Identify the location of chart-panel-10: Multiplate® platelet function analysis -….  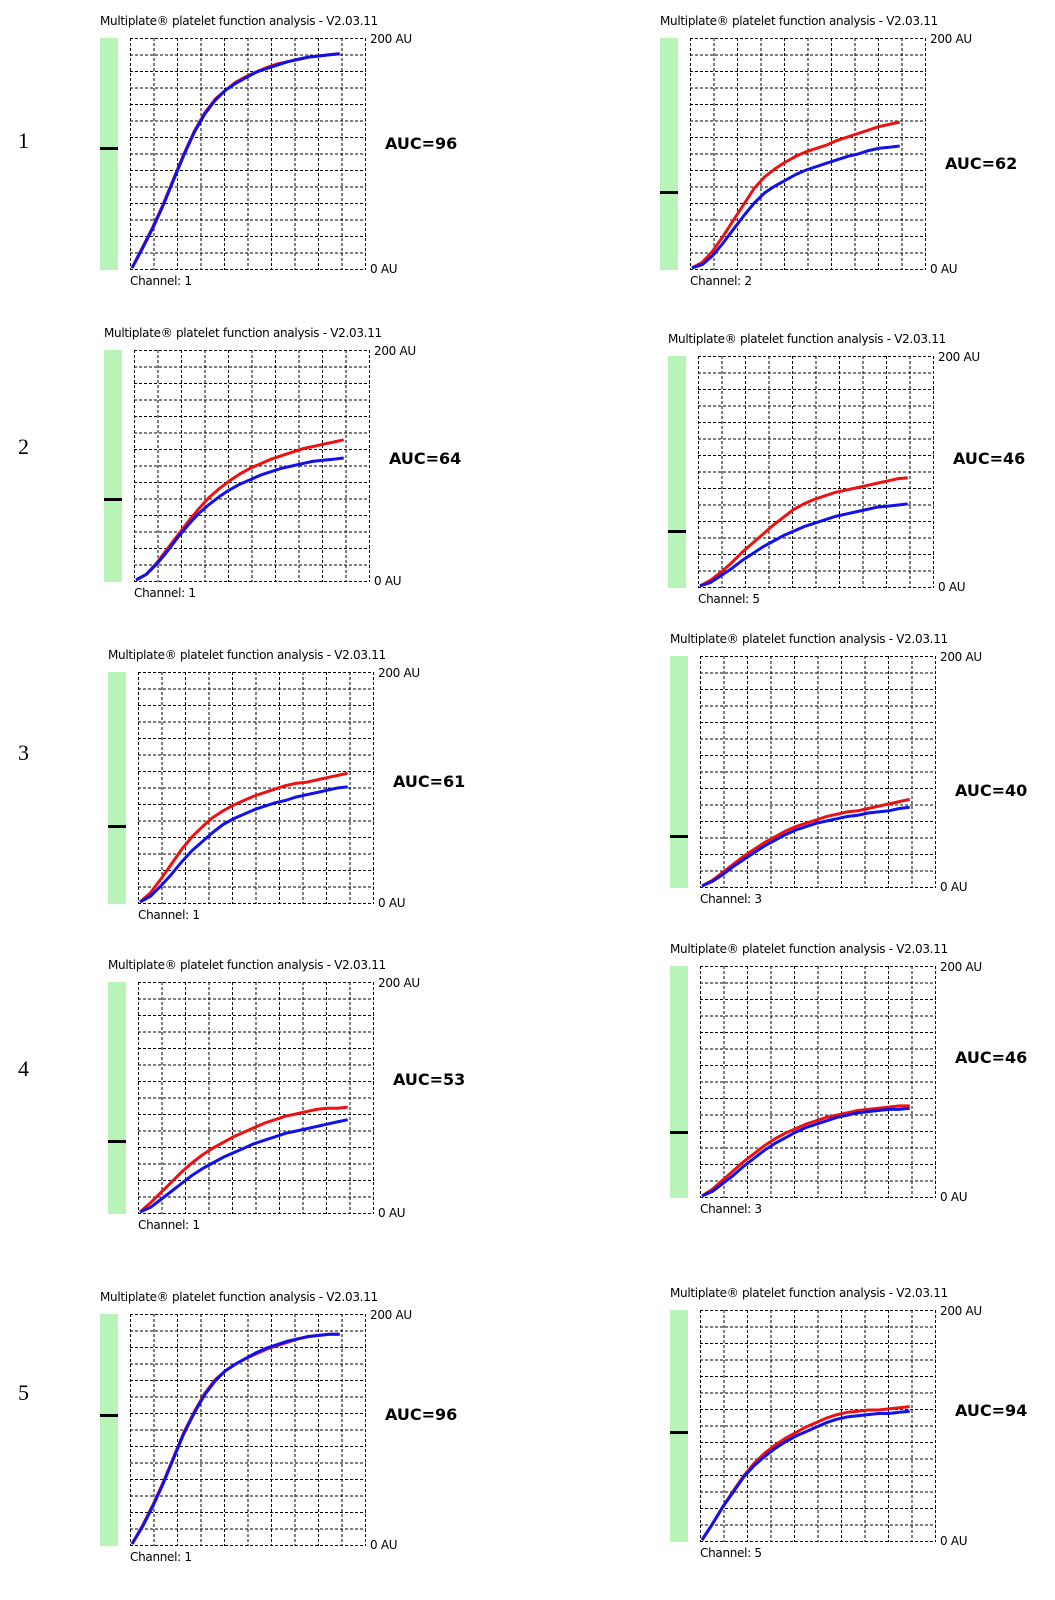
(862, 1426).